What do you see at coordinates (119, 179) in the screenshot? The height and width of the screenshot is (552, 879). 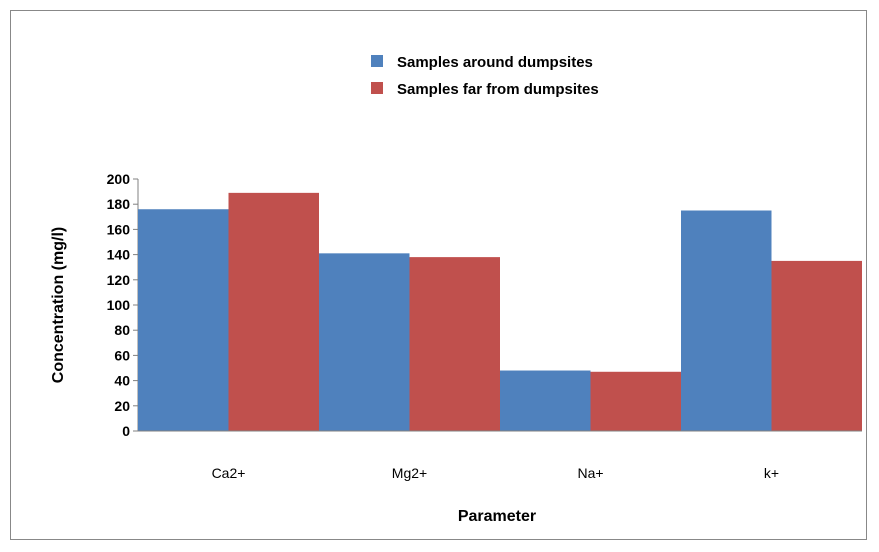 I see `y-tick-label: 200` at bounding box center [119, 179].